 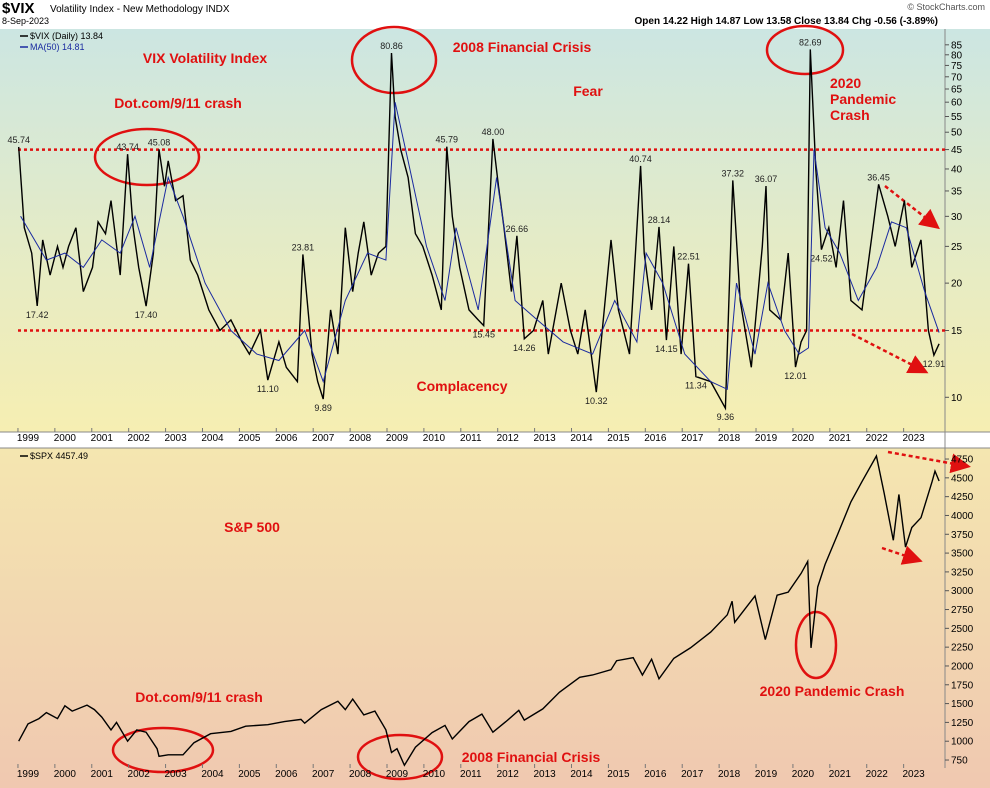 What do you see at coordinates (59, 456) in the screenshot?
I see `legend-label: $SPX 4457.49` at bounding box center [59, 456].